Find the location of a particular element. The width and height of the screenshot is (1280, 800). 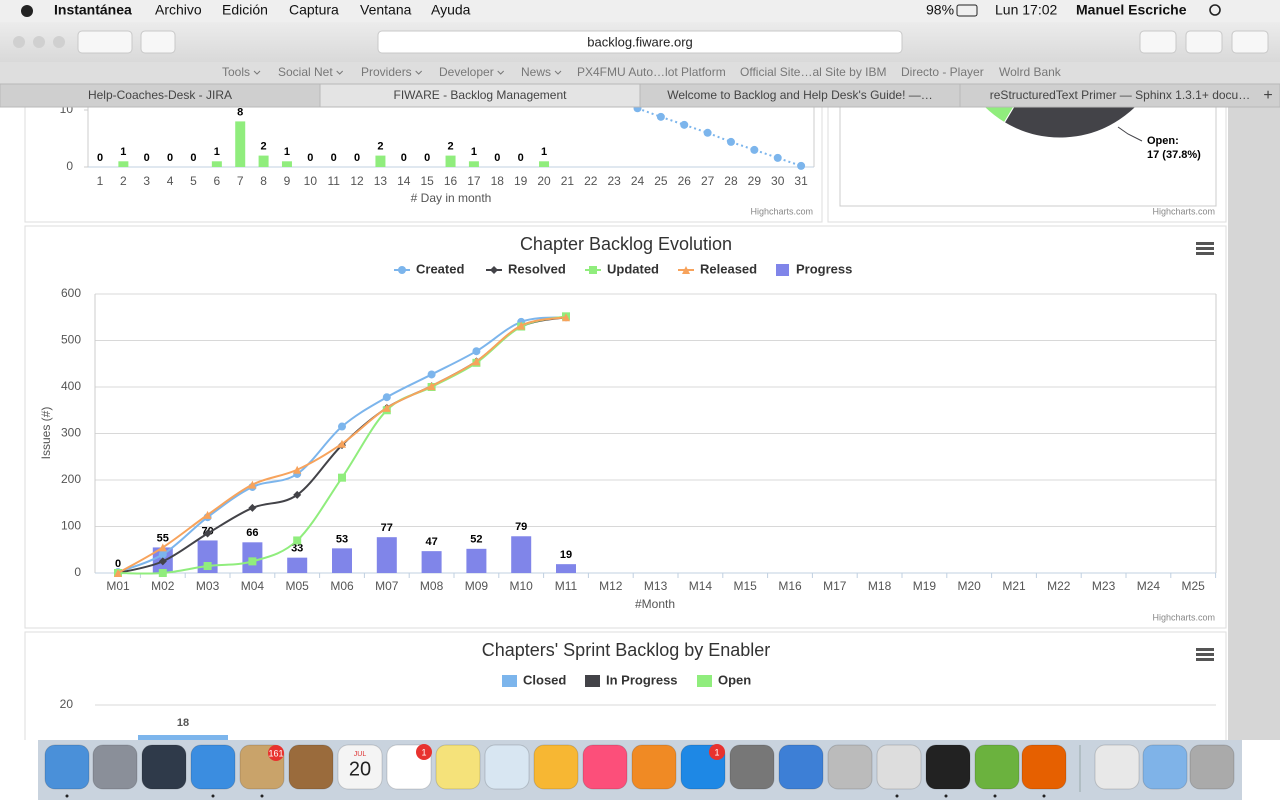

url-field is located at coordinates (640, 42).